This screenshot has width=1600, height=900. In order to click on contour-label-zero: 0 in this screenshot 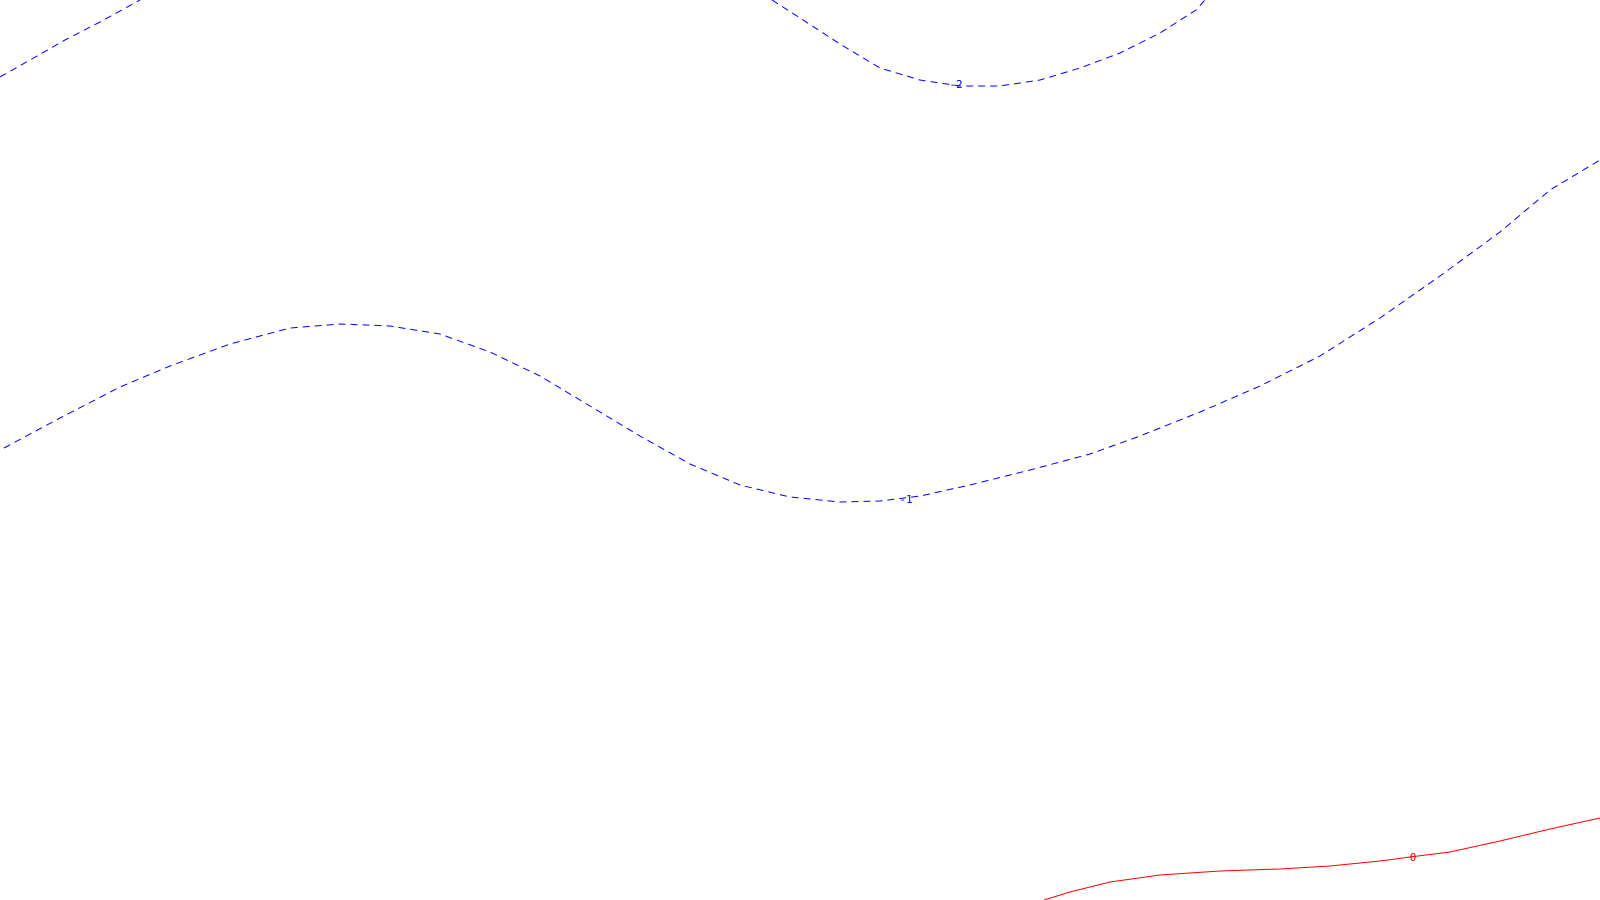, I will do `click(1413, 857)`.